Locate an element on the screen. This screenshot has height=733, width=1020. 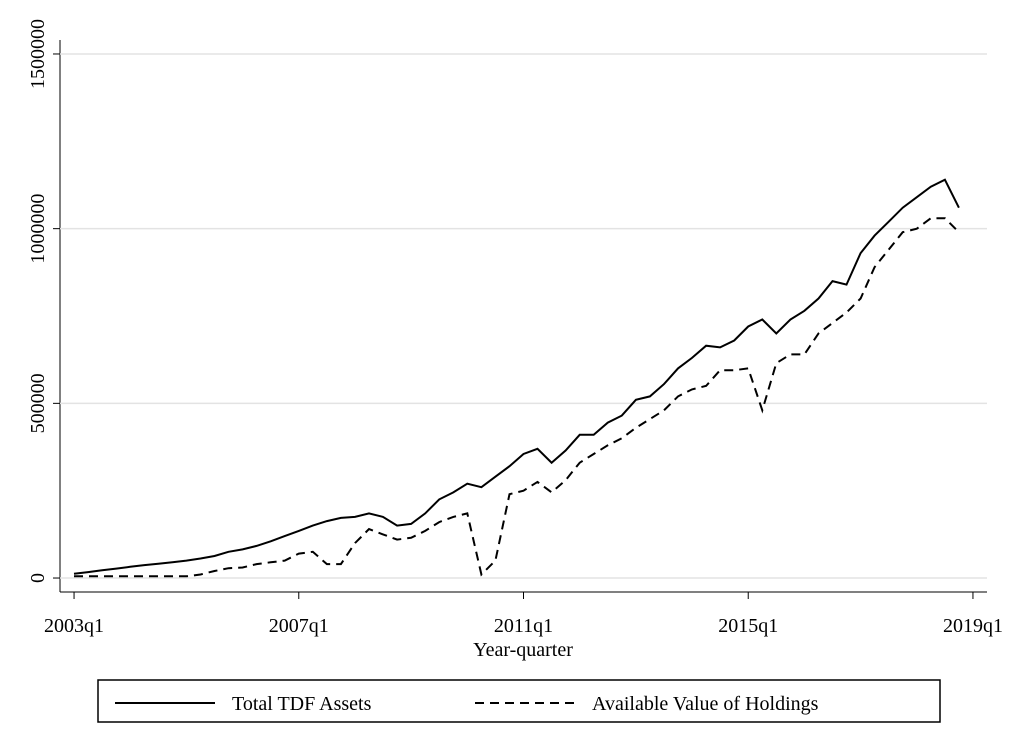
y-tick-label: 1500000 is located at coordinates (38, 54).